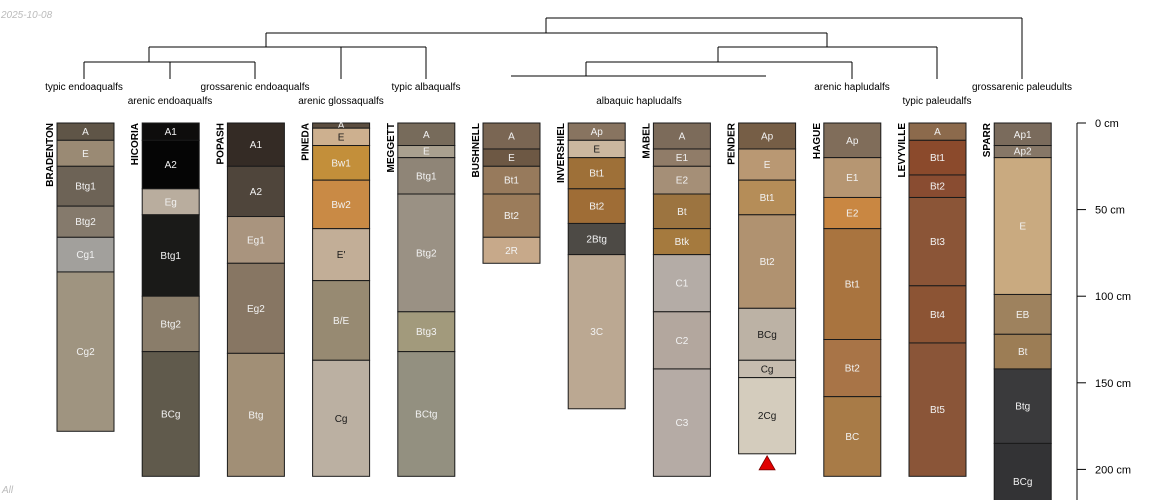 This screenshot has width=1150, height=500. I want to click on depth-tick-label: 150 cm, so click(1113, 384).